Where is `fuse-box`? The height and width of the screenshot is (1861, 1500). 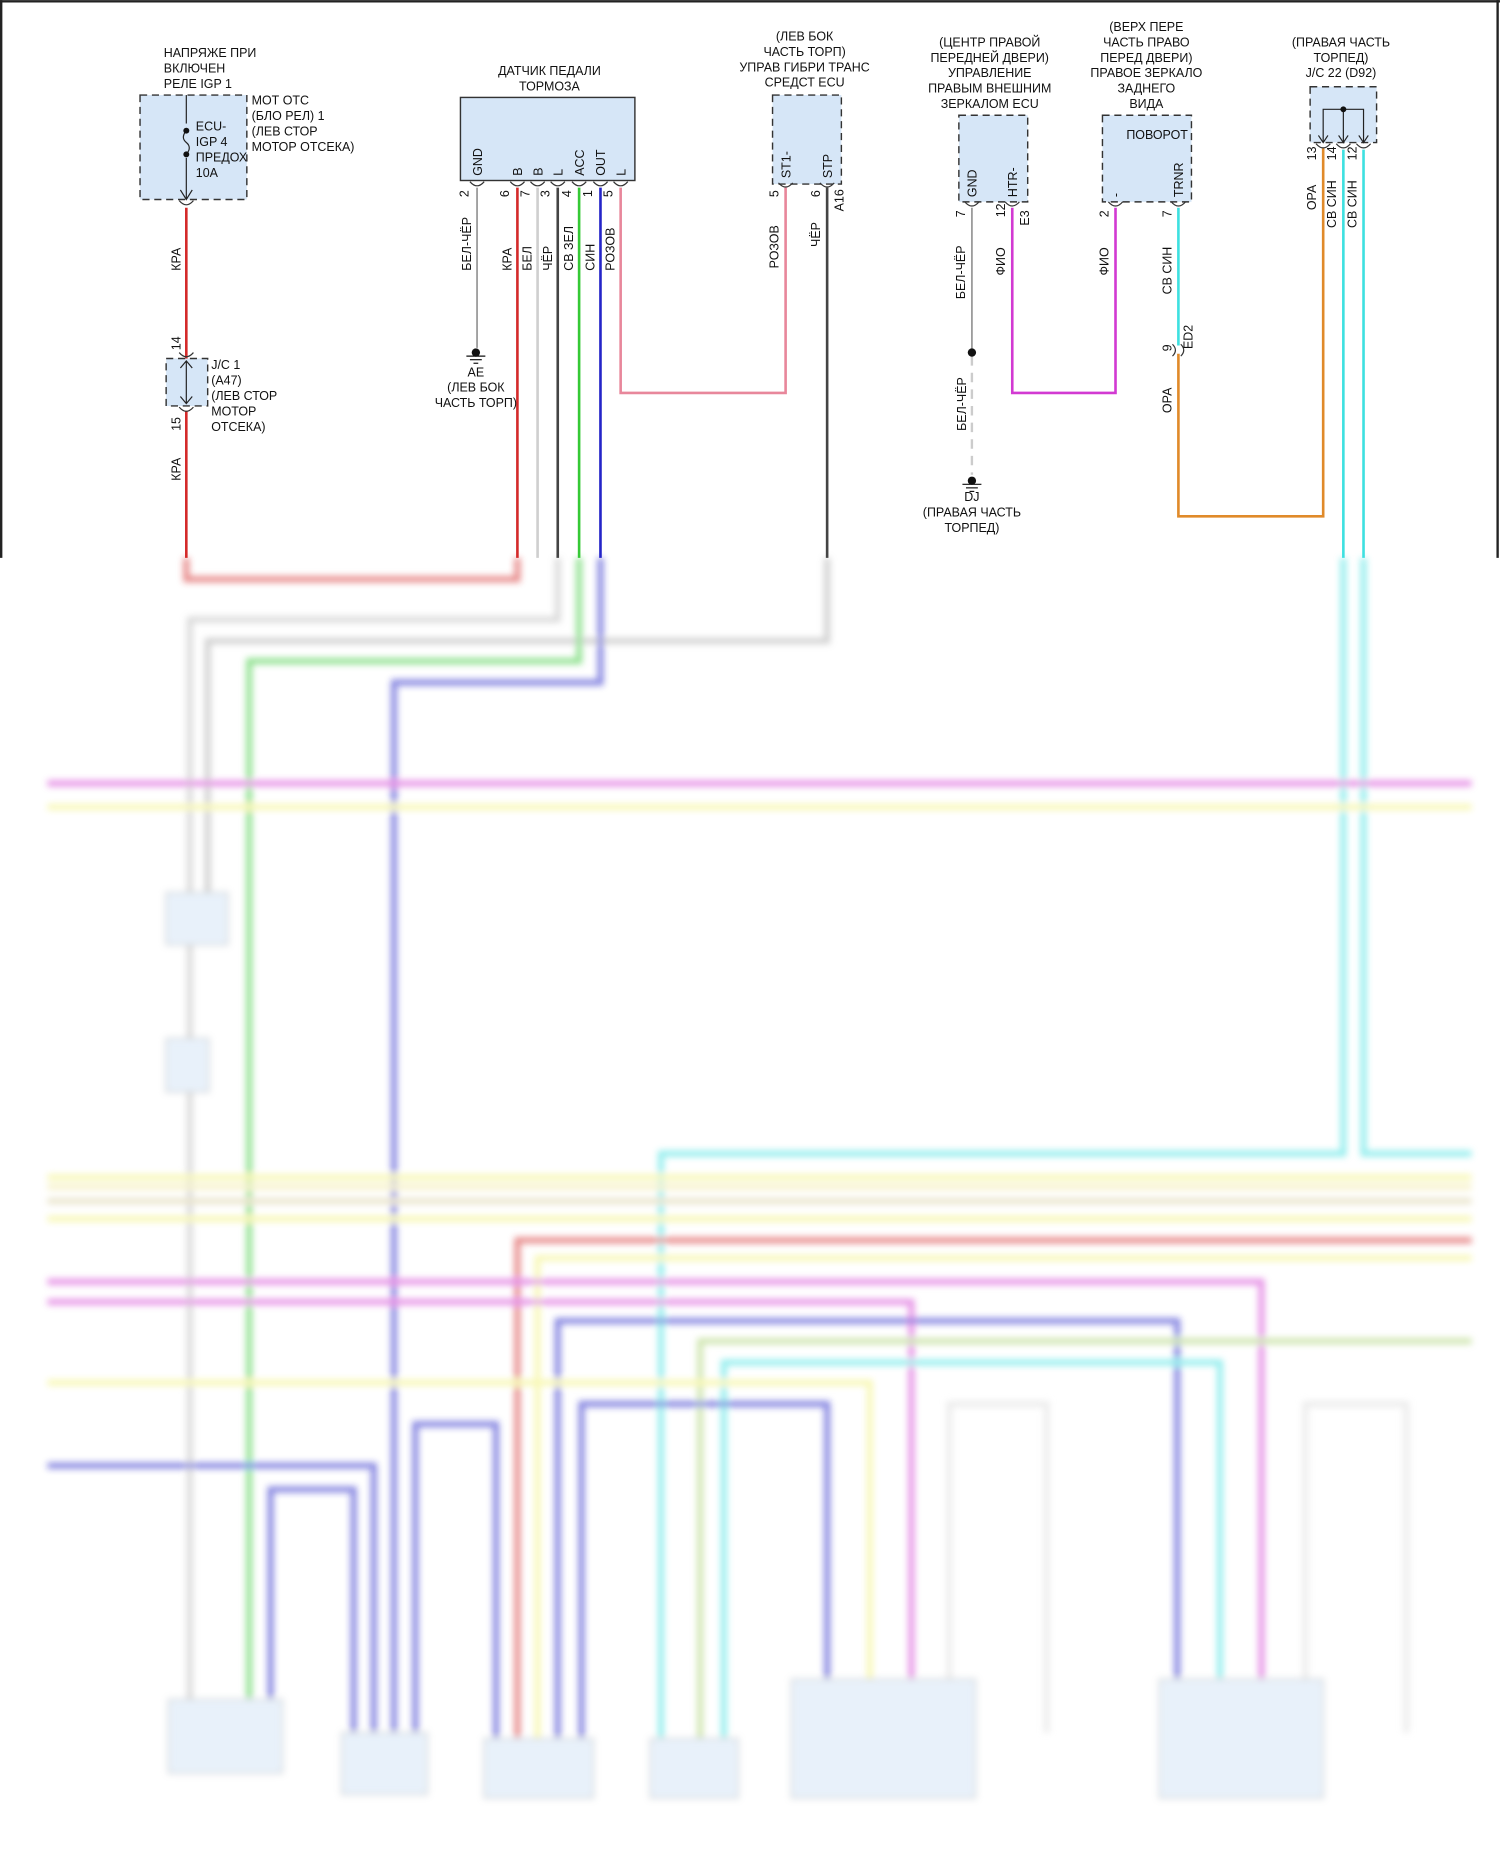 fuse-box is located at coordinates (193, 147).